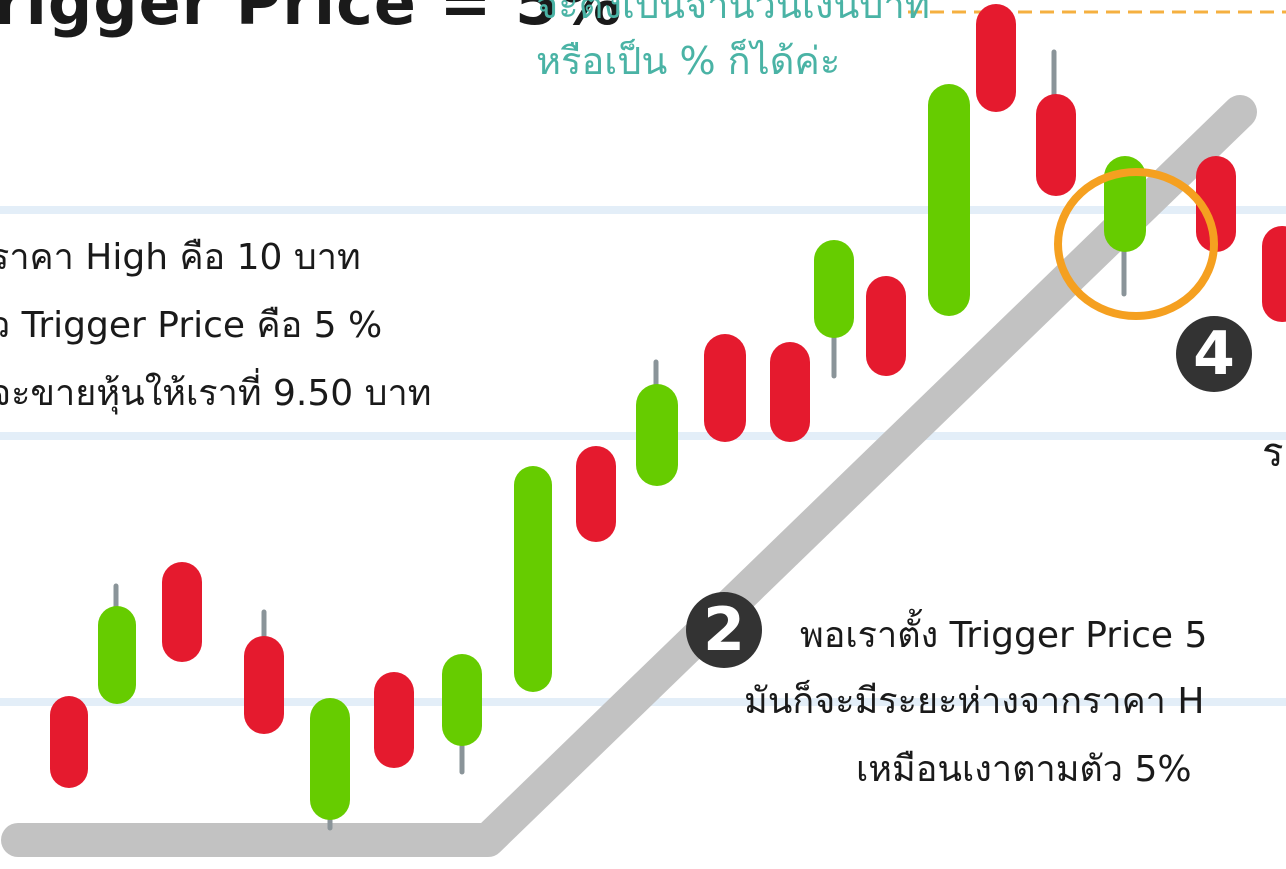 The image size is (1286, 869). What do you see at coordinates (733, 13) in the screenshot?
I see `note-line-1: จะตั้งเป็นจำนวนเงินบาท` at bounding box center [733, 13].